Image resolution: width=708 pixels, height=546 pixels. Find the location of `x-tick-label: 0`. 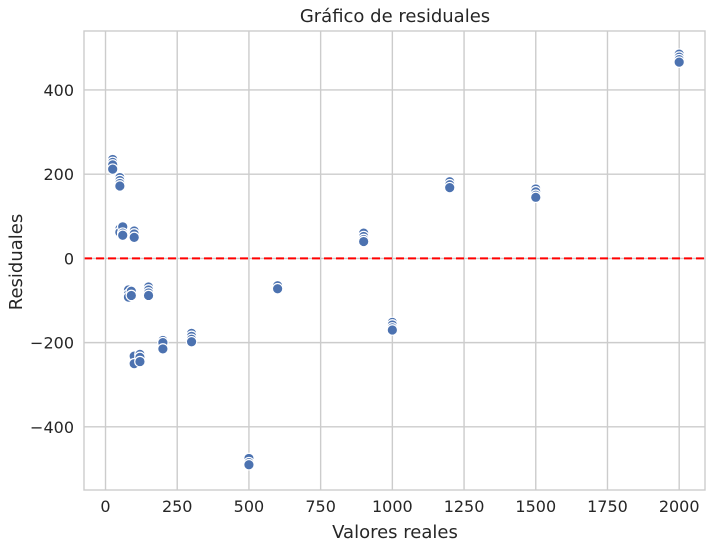

x-tick-label: 0 is located at coordinates (105, 506).